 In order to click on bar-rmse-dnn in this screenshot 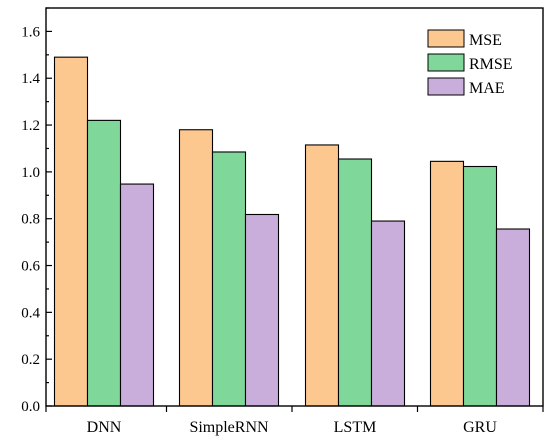, I will do `click(104, 263)`.